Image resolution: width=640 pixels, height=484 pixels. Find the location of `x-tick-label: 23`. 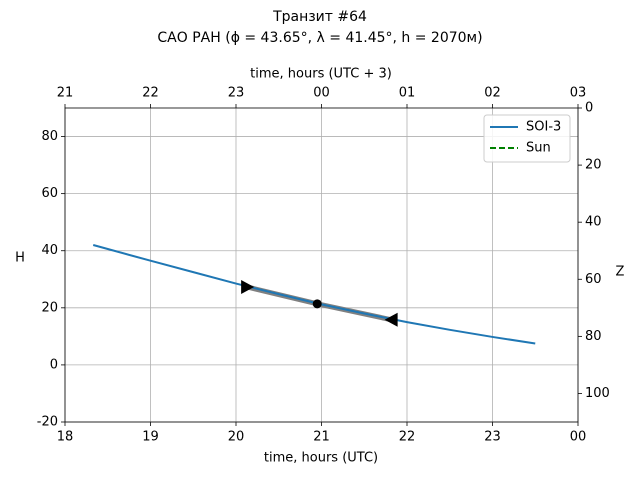

x-tick-label: 23 is located at coordinates (492, 437).